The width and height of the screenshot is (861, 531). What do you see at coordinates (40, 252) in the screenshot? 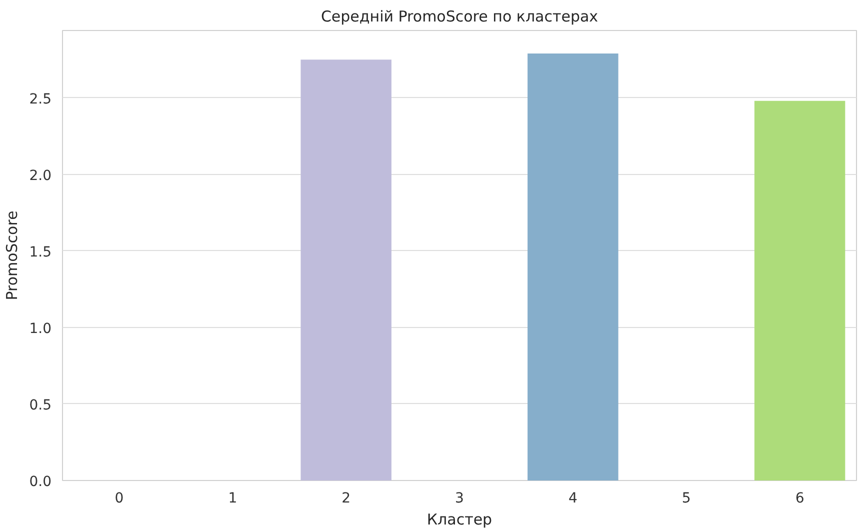
I see `y-tick-label: 1.5` at bounding box center [40, 252].